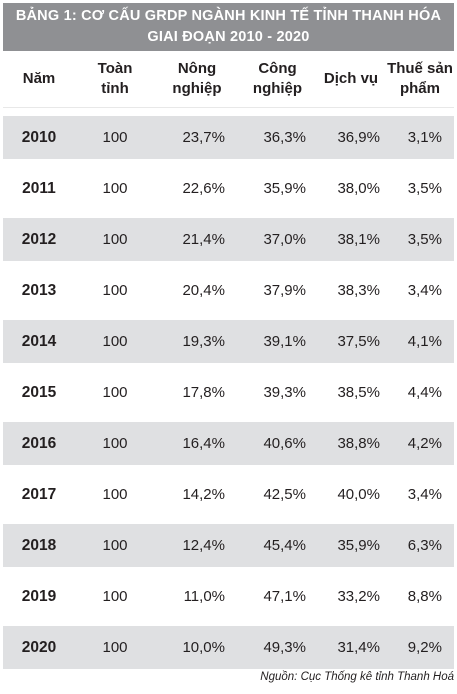 The height and width of the screenshot is (694, 457). What do you see at coordinates (39, 596) in the screenshot?
I see `cell-year: 2019` at bounding box center [39, 596].